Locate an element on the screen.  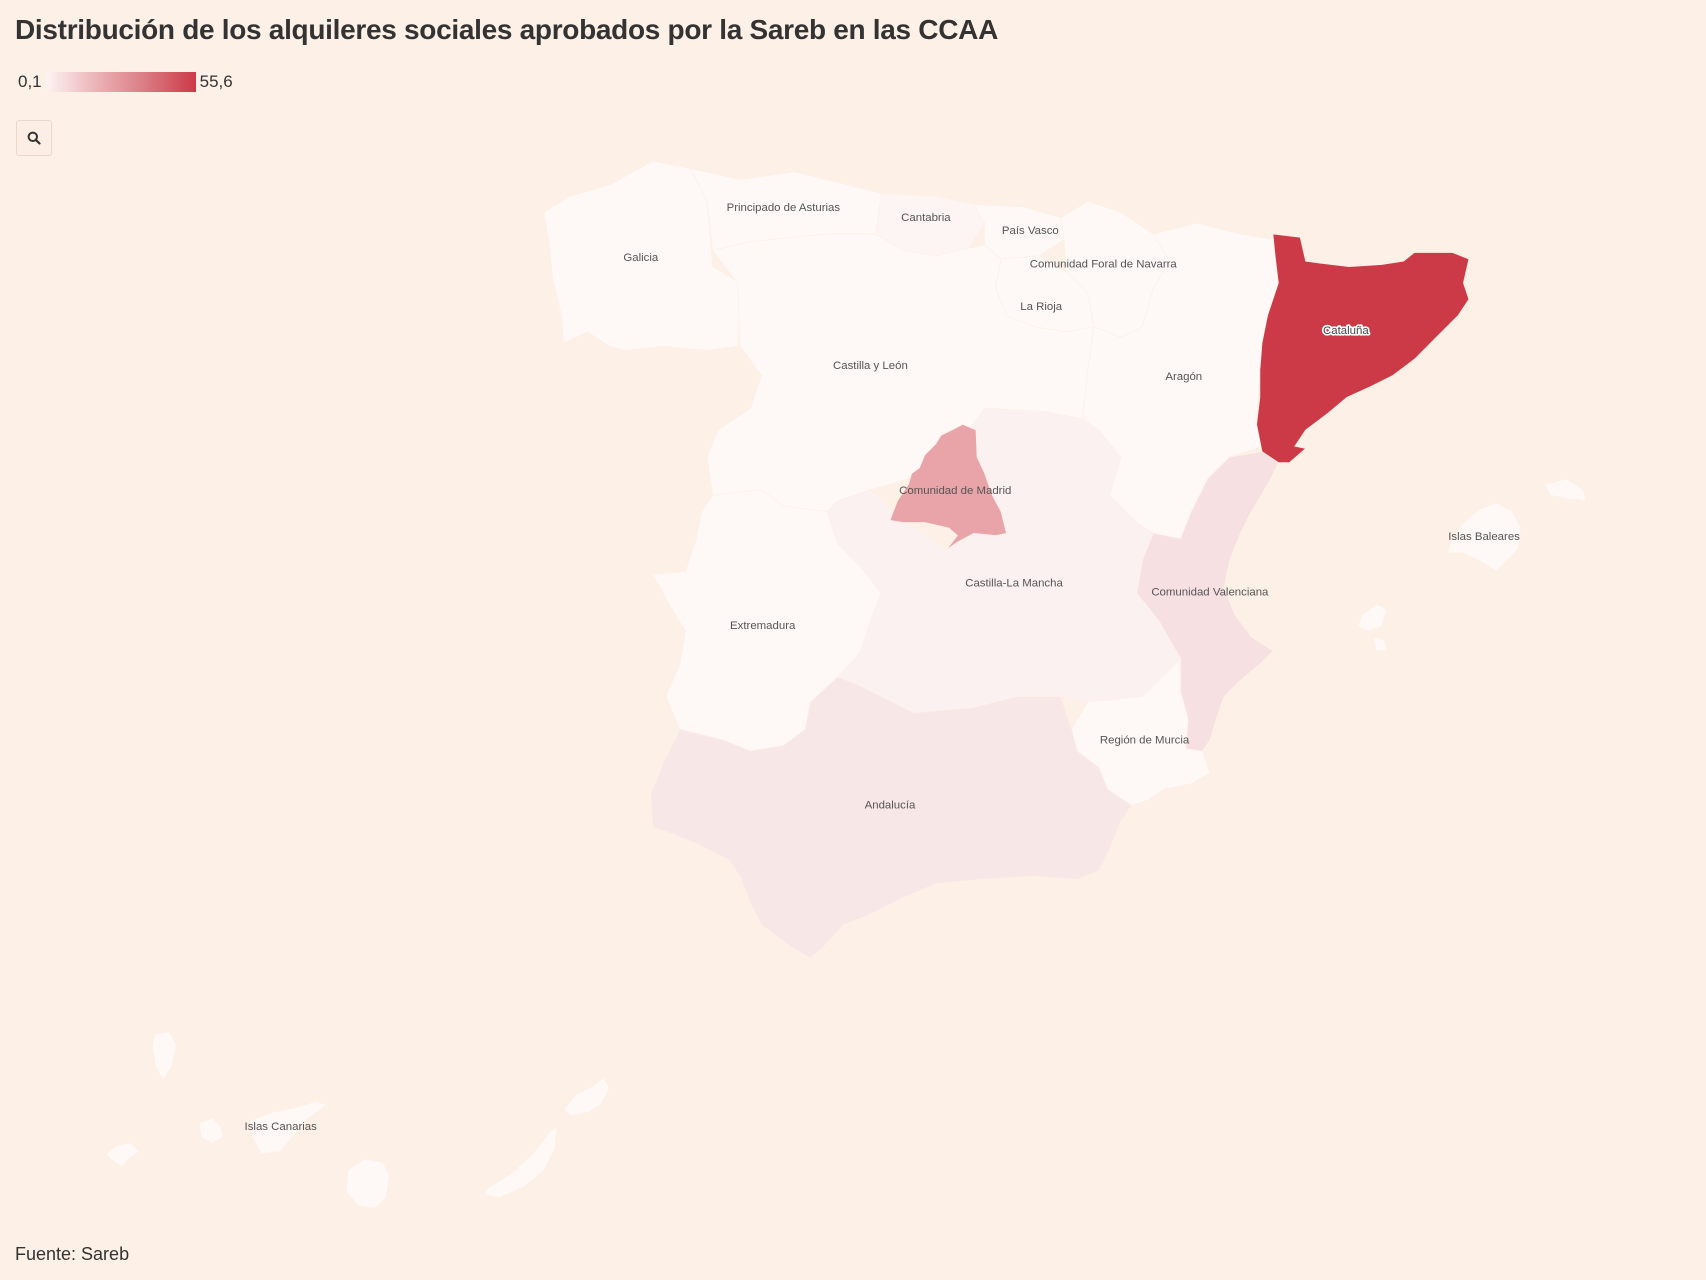
label-castilla-la-mancha: Castilla-La Mancha is located at coordinates (1014, 584).